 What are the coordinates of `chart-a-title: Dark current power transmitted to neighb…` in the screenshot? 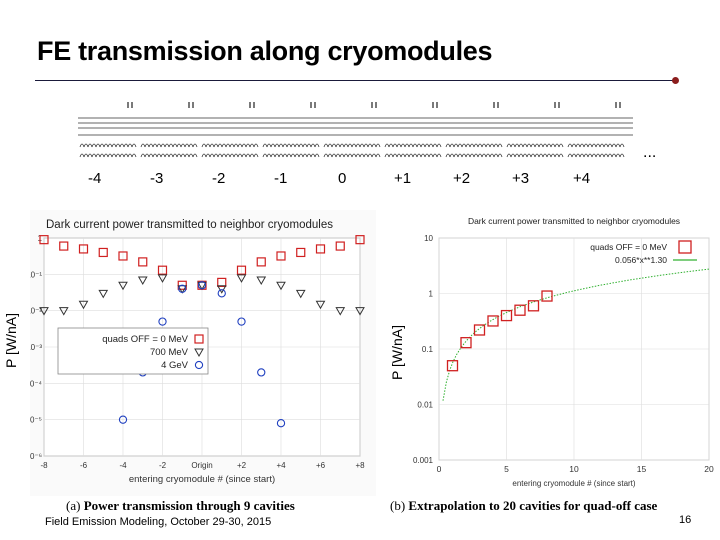 It's located at (189, 225).